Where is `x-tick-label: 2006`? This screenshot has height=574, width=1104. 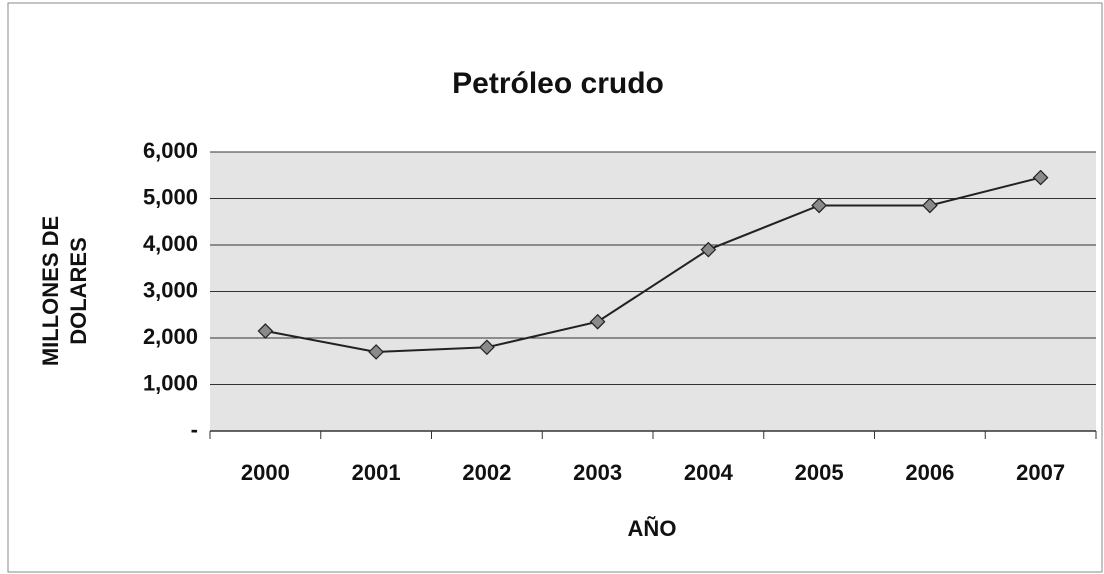
x-tick-label: 2006 is located at coordinates (929, 472).